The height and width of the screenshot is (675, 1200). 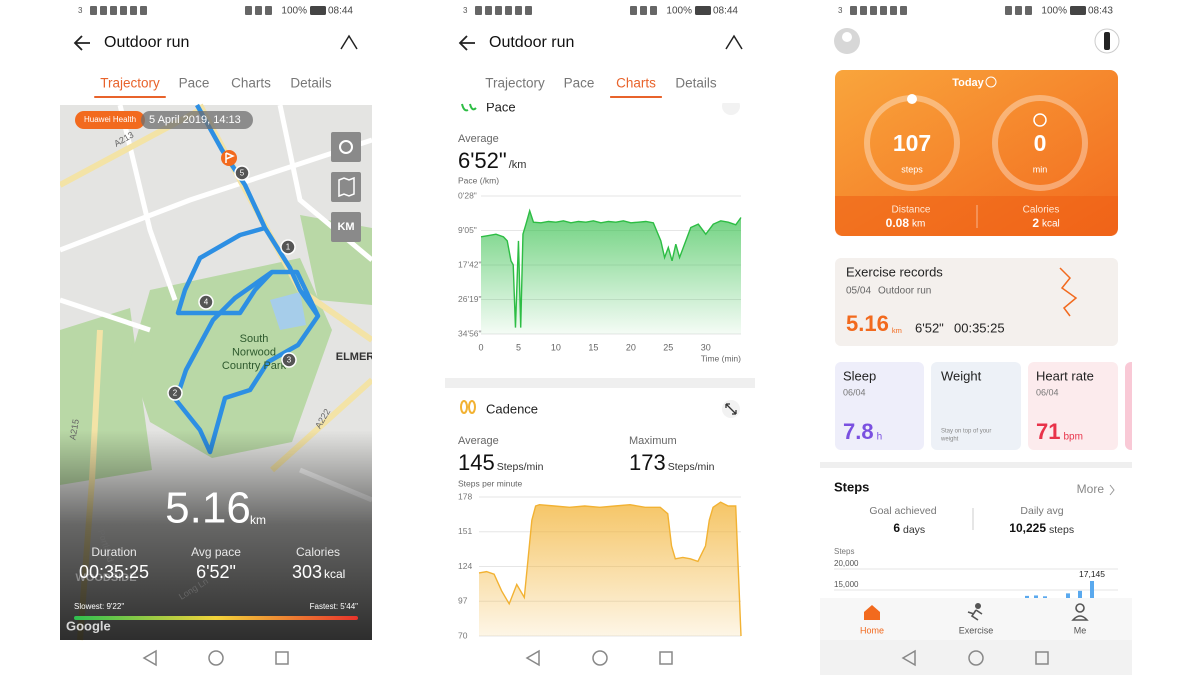 I want to click on km-marker-label: 5, so click(x=242, y=173).